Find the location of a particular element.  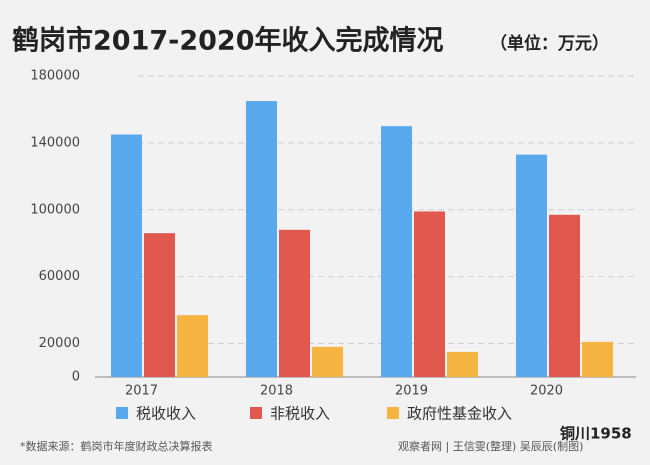

y-tick-label: 60000 is located at coordinates (59, 276).